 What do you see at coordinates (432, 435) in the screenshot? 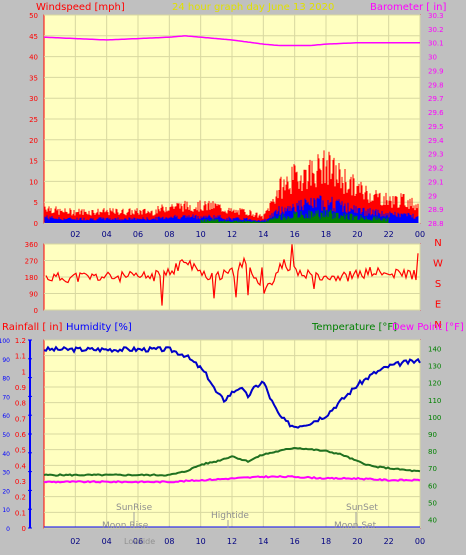
I see `temperature-tick-label: 90` at bounding box center [432, 435].